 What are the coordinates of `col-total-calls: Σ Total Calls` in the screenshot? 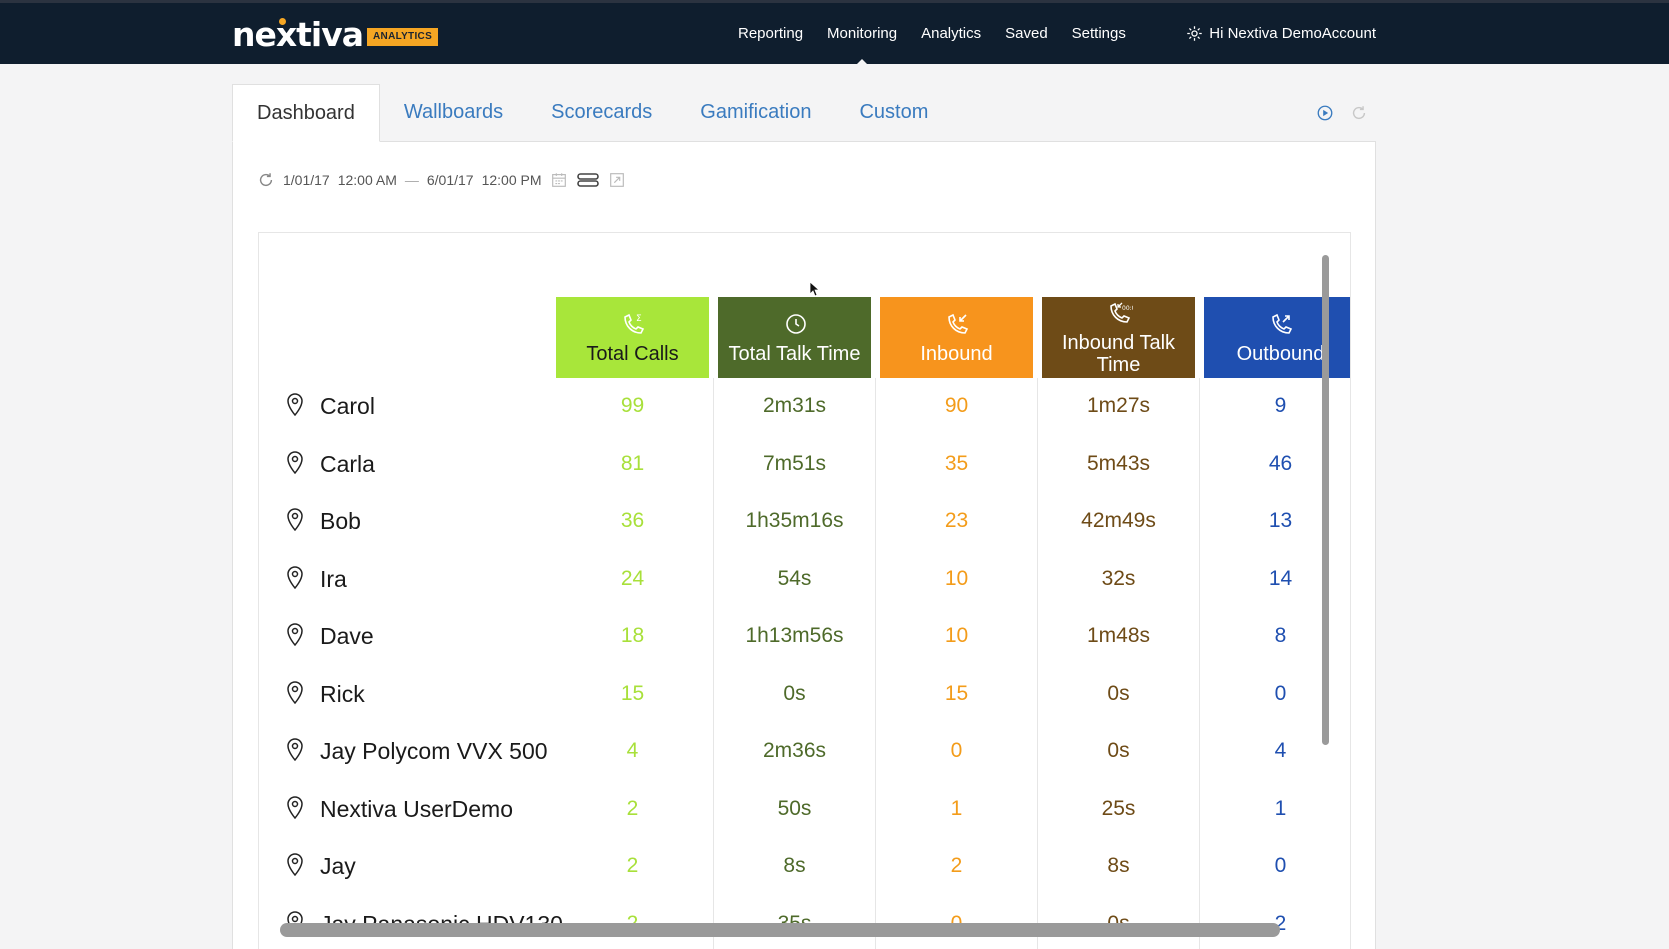 It's located at (632, 337).